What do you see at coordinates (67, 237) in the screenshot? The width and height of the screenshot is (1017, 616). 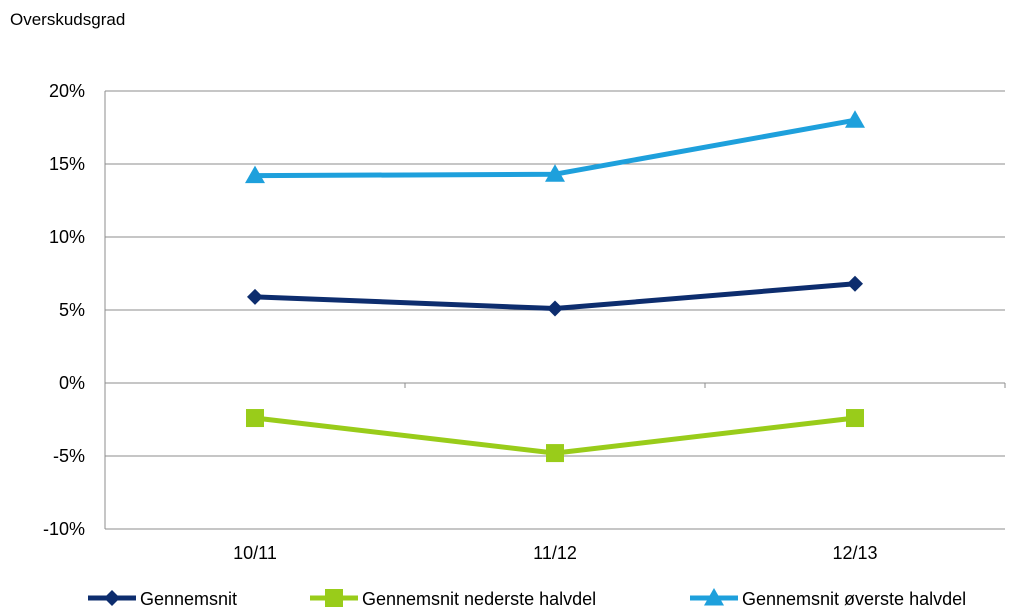 I see `y-tick-label: 10%` at bounding box center [67, 237].